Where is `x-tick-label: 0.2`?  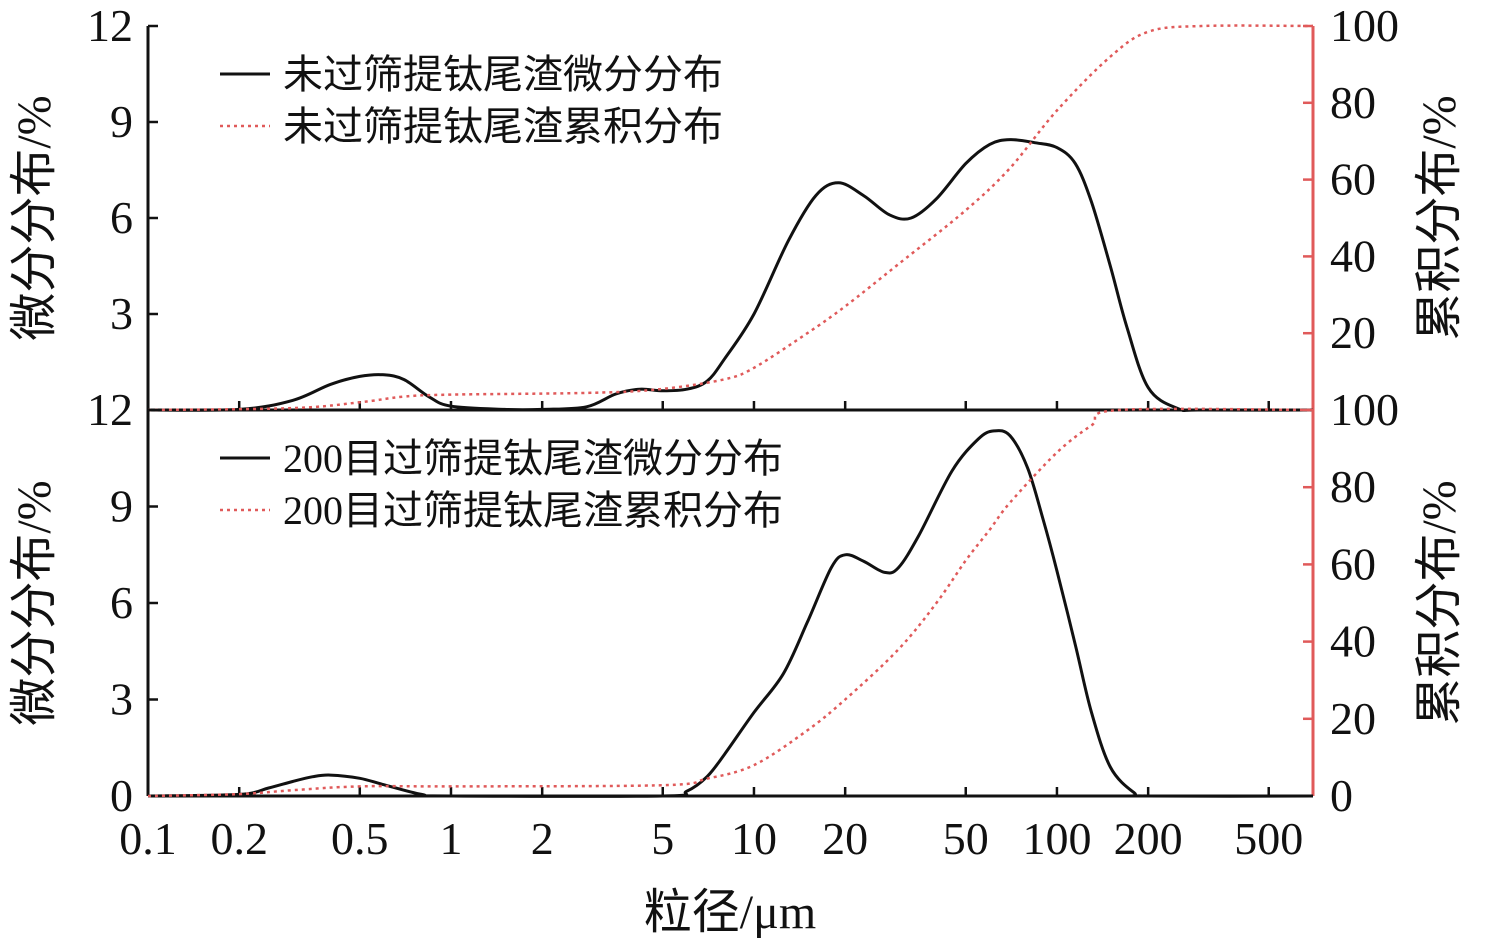 x-tick-label: 0.2 is located at coordinates (239, 838).